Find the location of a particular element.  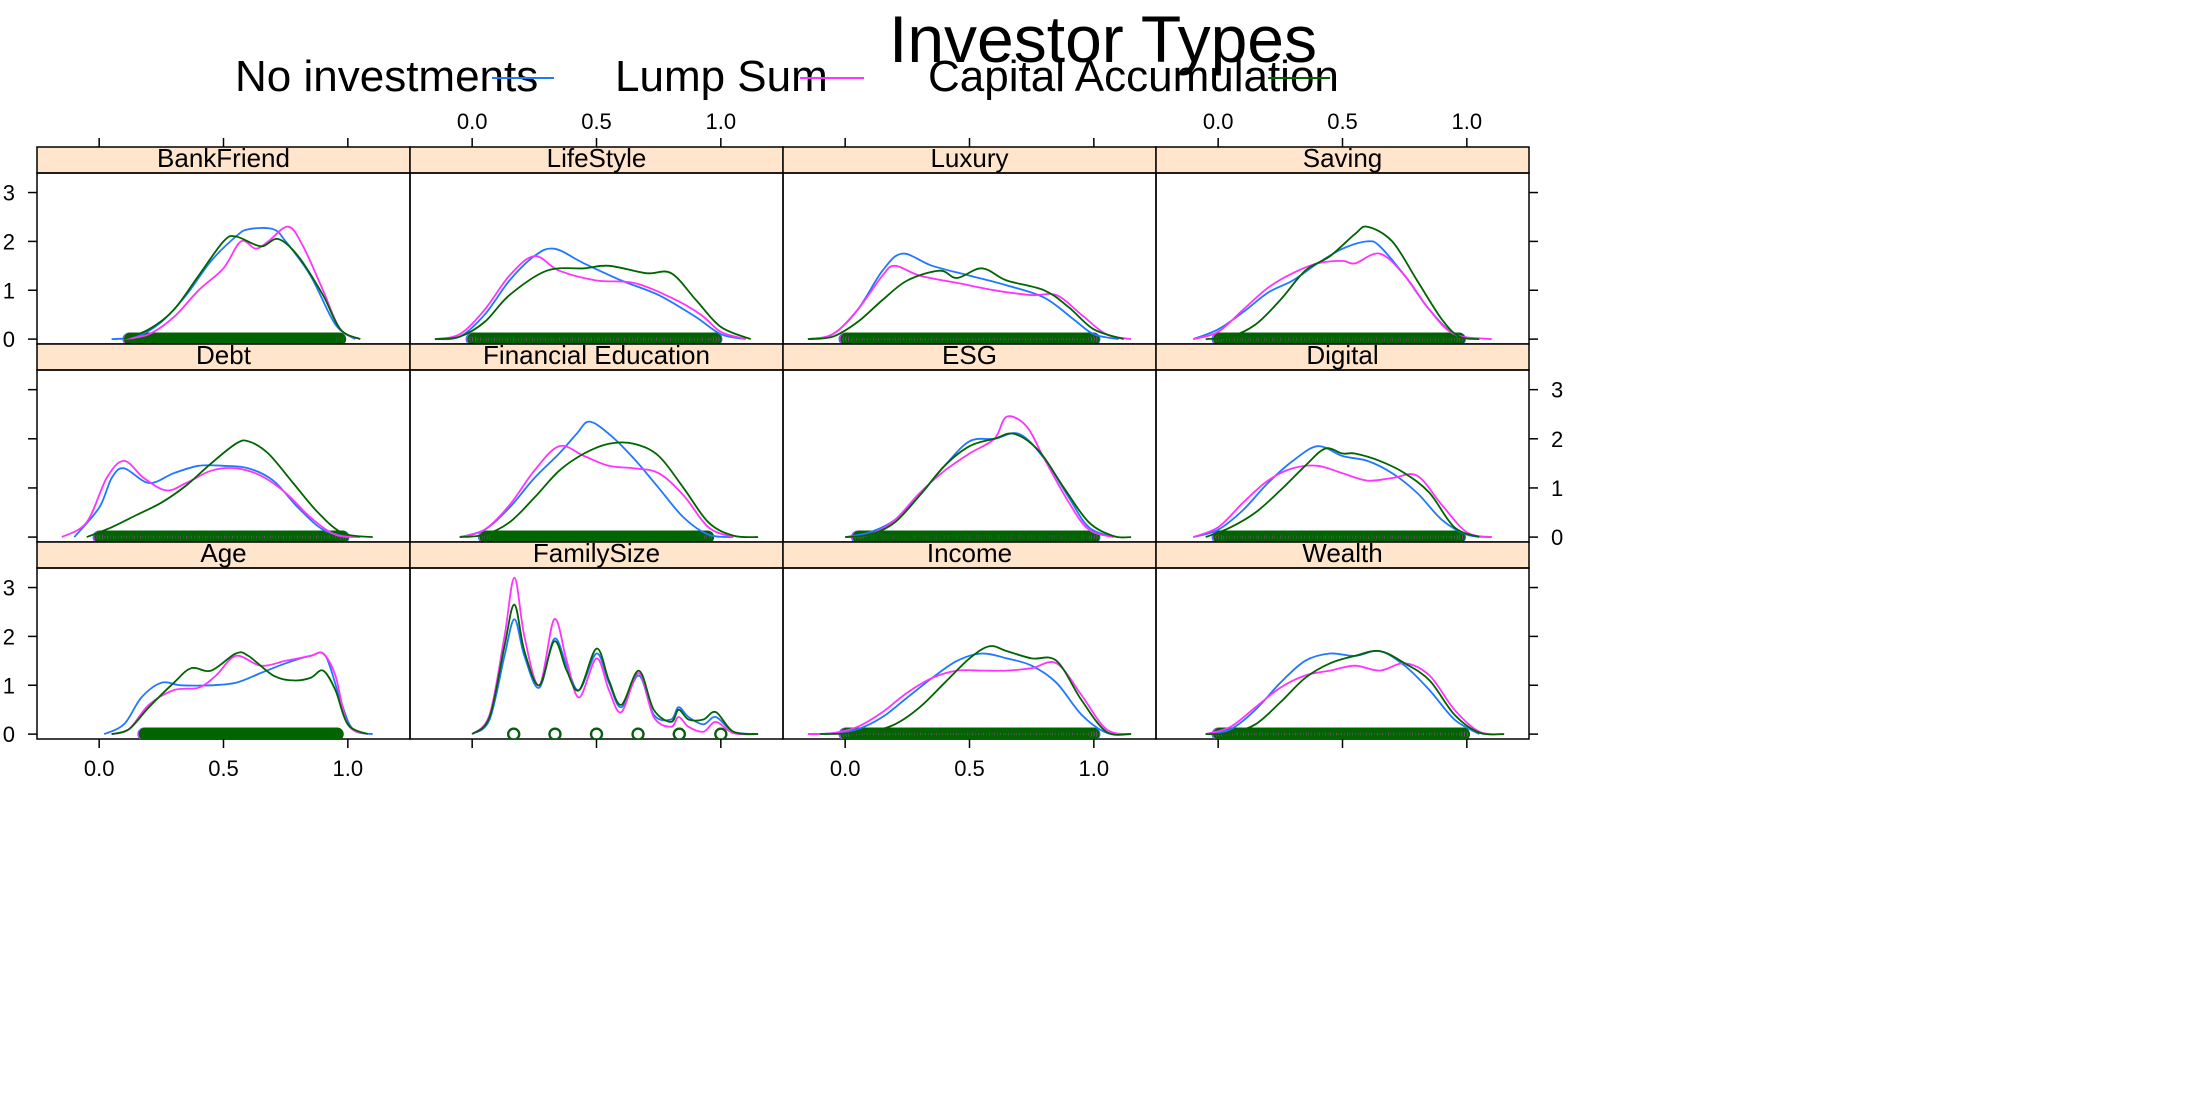

legend-label-no-investments: No investments is located at coordinates (386, 76).